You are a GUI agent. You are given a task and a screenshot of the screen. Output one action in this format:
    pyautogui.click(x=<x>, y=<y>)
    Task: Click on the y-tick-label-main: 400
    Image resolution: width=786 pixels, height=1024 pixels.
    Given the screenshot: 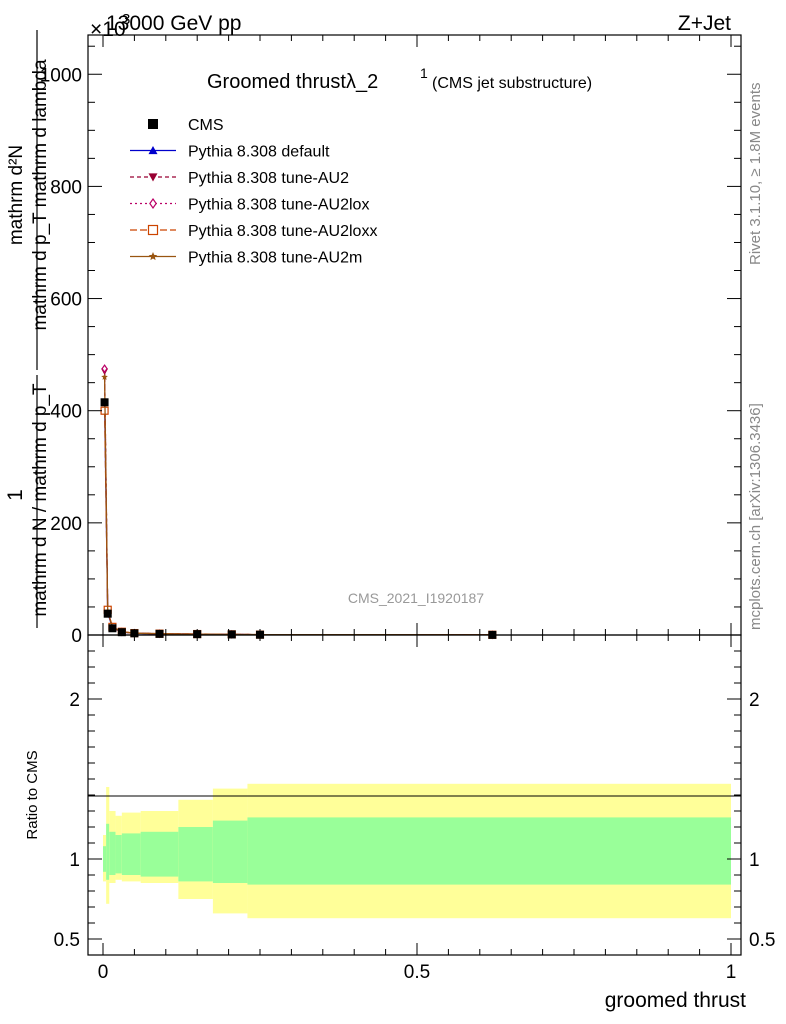 What is the action you would take?
    pyautogui.click(x=66, y=412)
    